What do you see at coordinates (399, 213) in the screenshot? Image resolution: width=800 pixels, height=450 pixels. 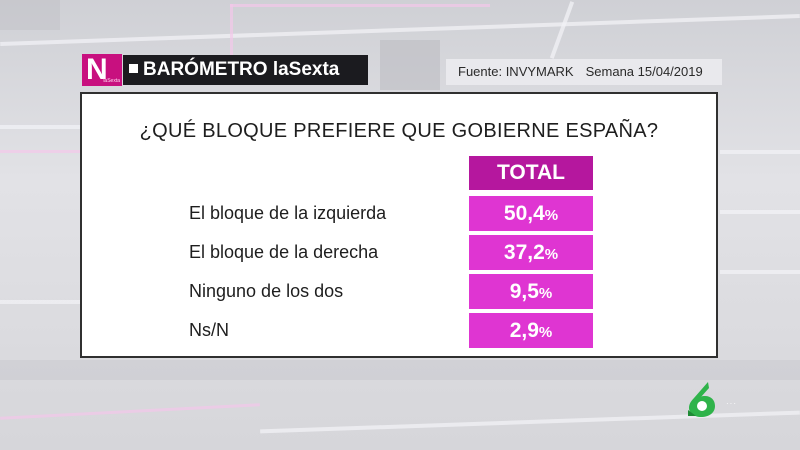 I see `table-row: El bloque de la izquierda 50,4%` at bounding box center [399, 213].